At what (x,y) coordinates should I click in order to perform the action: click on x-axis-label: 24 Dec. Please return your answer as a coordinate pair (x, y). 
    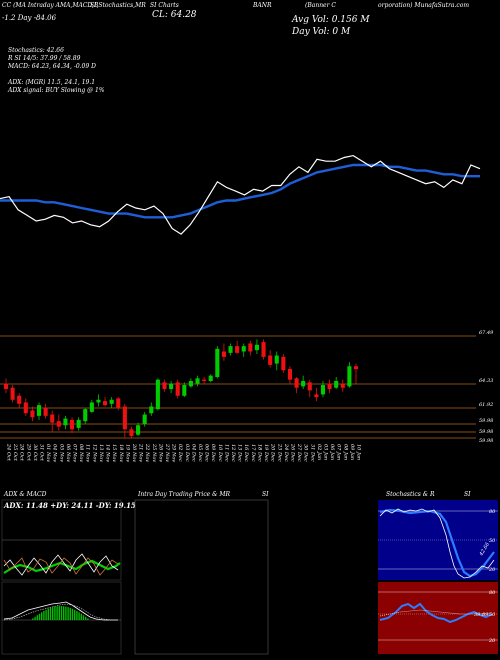
    Looking at the image, I should click on (286, 452).